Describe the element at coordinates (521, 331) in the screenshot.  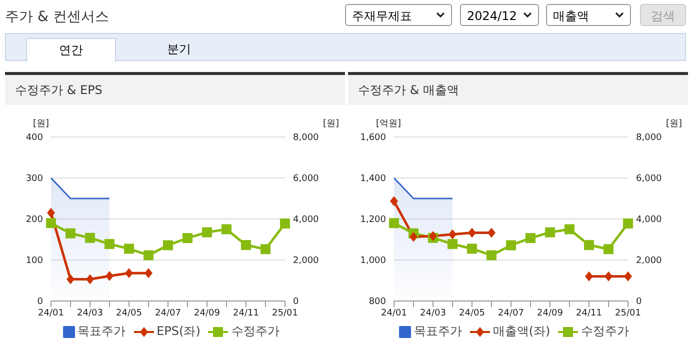
I see `legend-label: 매출액(좌)` at that location.